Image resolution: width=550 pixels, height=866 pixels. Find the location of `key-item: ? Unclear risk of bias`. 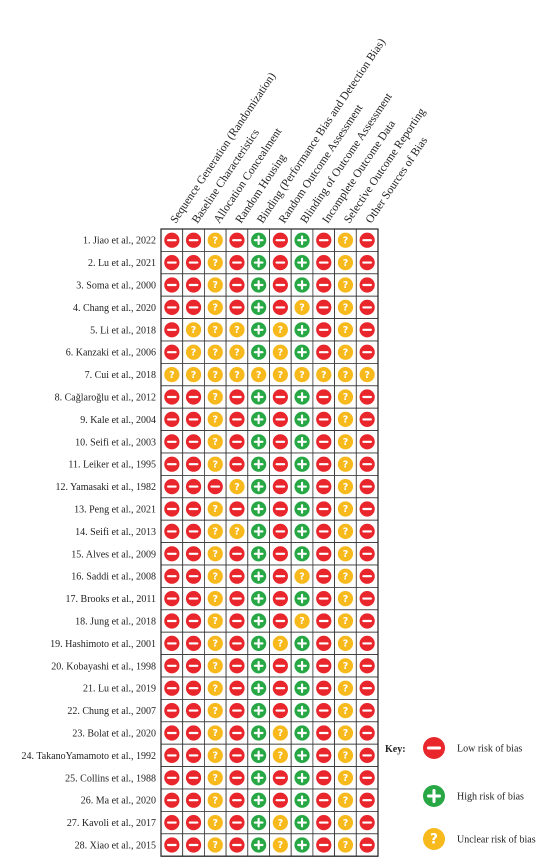

key-item: ? Unclear risk of bias is located at coordinates (479, 839).